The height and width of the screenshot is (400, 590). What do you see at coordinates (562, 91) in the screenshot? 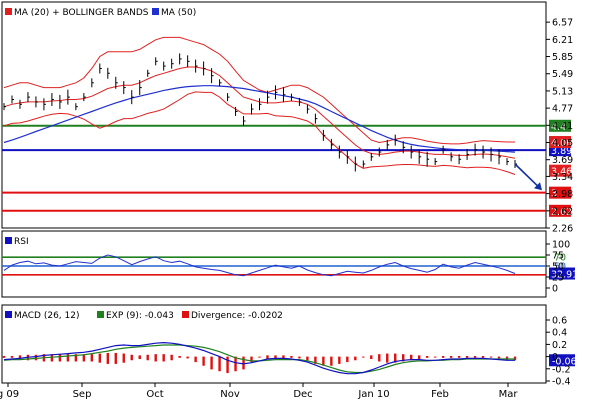
I see `price-ytick-label: 5.13` at bounding box center [562, 91].